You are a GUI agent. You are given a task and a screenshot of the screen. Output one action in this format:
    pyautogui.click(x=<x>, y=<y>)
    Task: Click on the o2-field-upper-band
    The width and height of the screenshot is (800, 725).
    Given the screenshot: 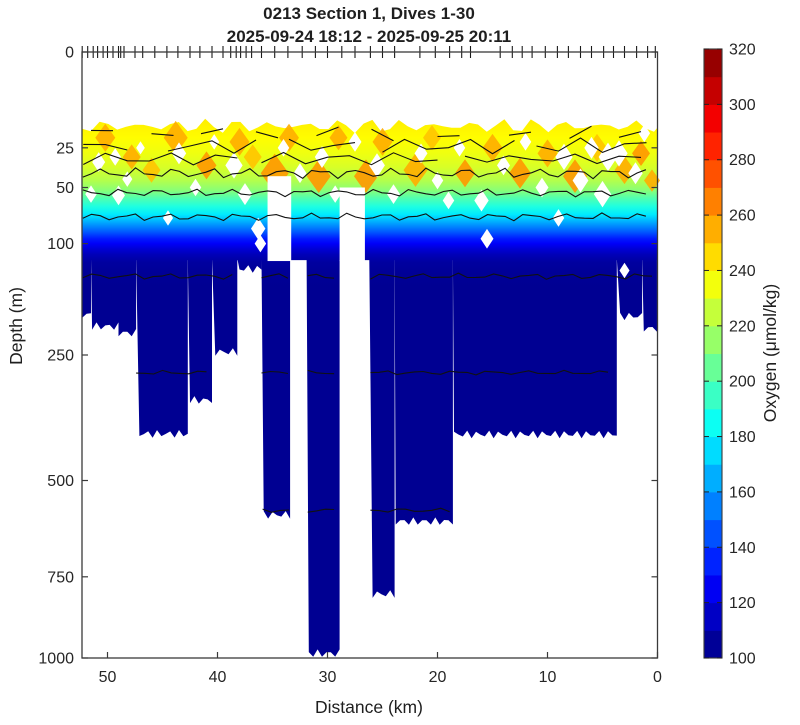 What is the action you would take?
    pyautogui.click(x=370, y=189)
    